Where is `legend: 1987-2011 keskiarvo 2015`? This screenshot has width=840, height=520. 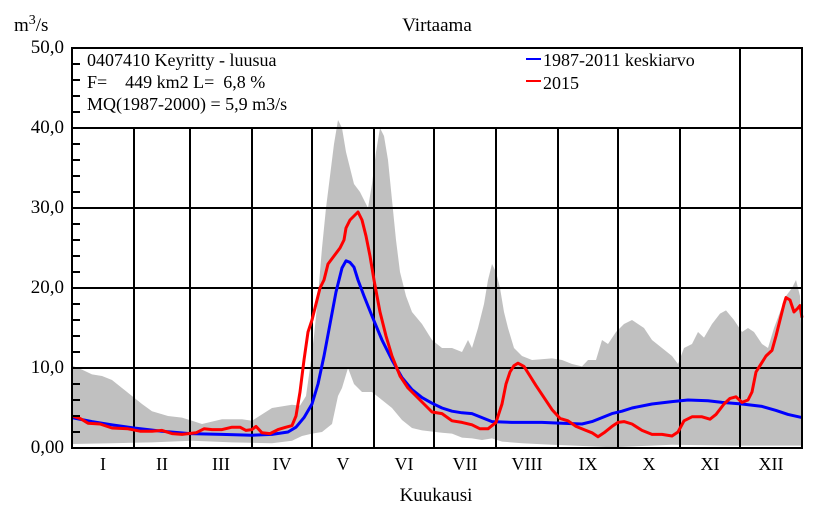 legend: 1987-2011 keskiarvo 2015 is located at coordinates (610, 71).